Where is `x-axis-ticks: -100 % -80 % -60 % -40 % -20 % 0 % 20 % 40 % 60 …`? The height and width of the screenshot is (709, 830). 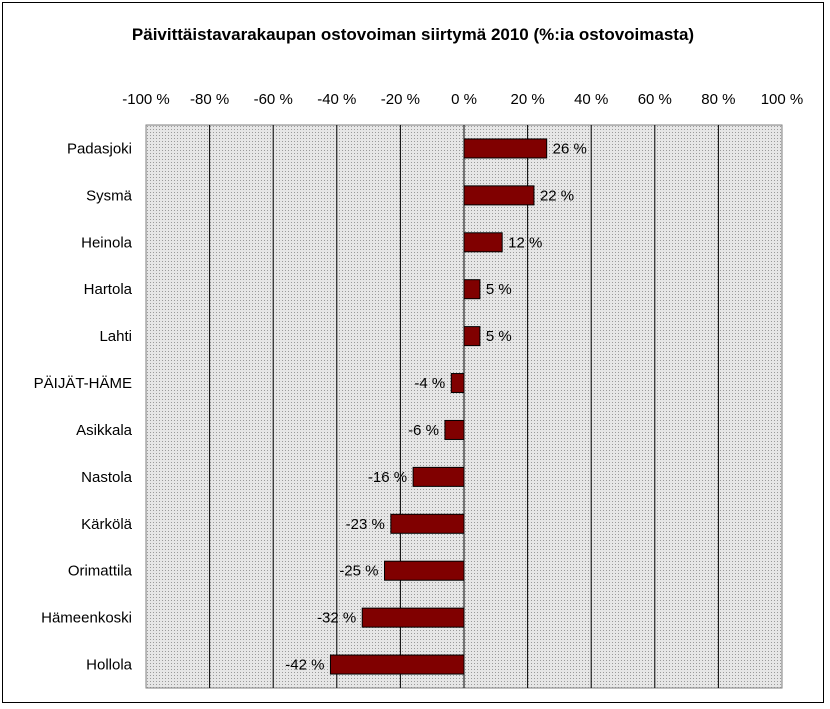
x-axis-ticks: -100 % -80 % -60 % -40 % -20 % 0 % 20 % 40 % 60 … is located at coordinates (462, 99).